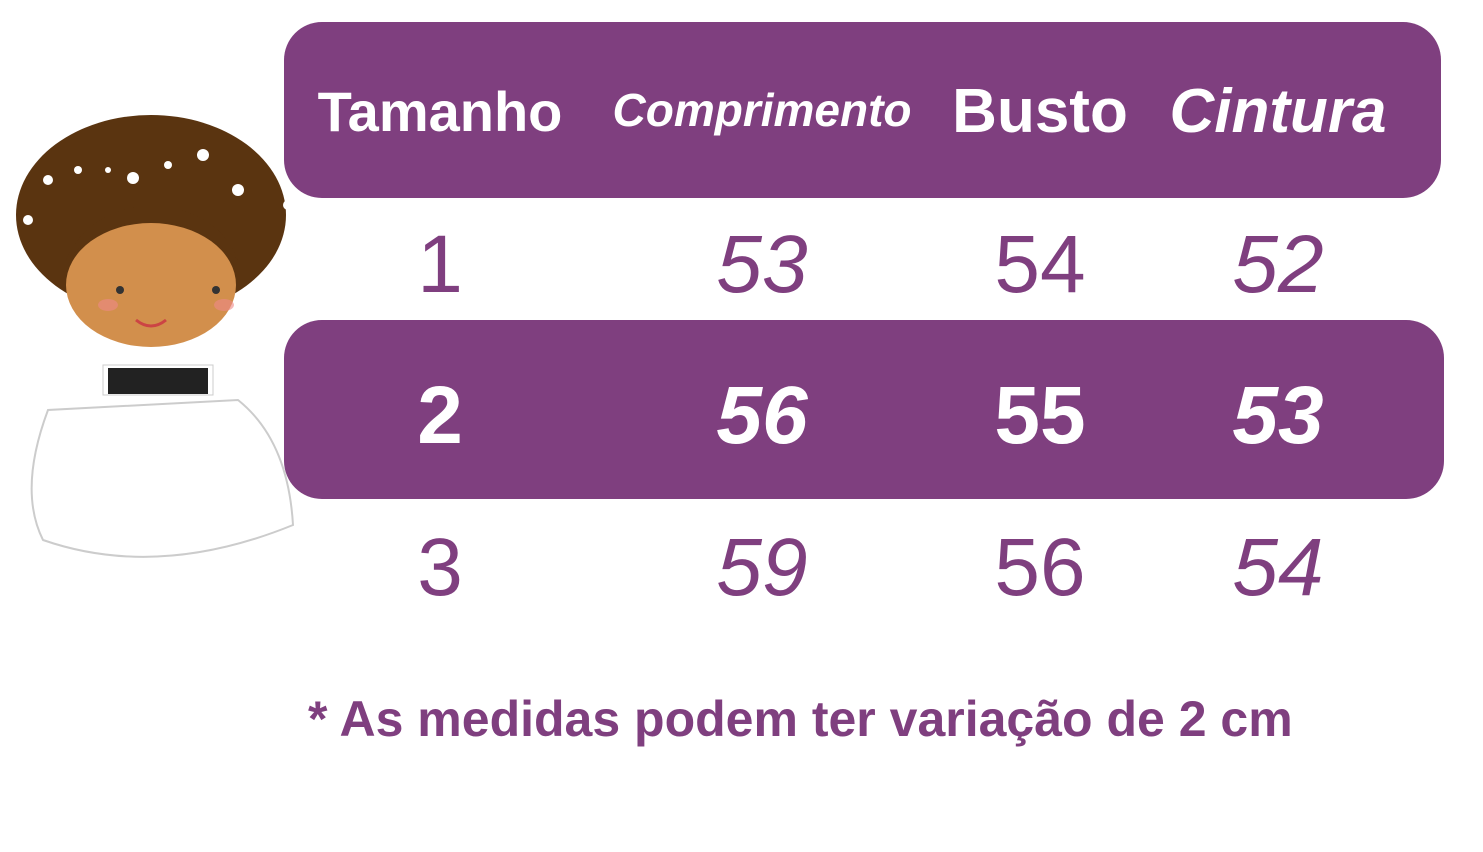 Image resolution: width=1483 pixels, height=852 pixels. What do you see at coordinates (440, 567) in the screenshot?
I see `cell-tamanho: 3` at bounding box center [440, 567].